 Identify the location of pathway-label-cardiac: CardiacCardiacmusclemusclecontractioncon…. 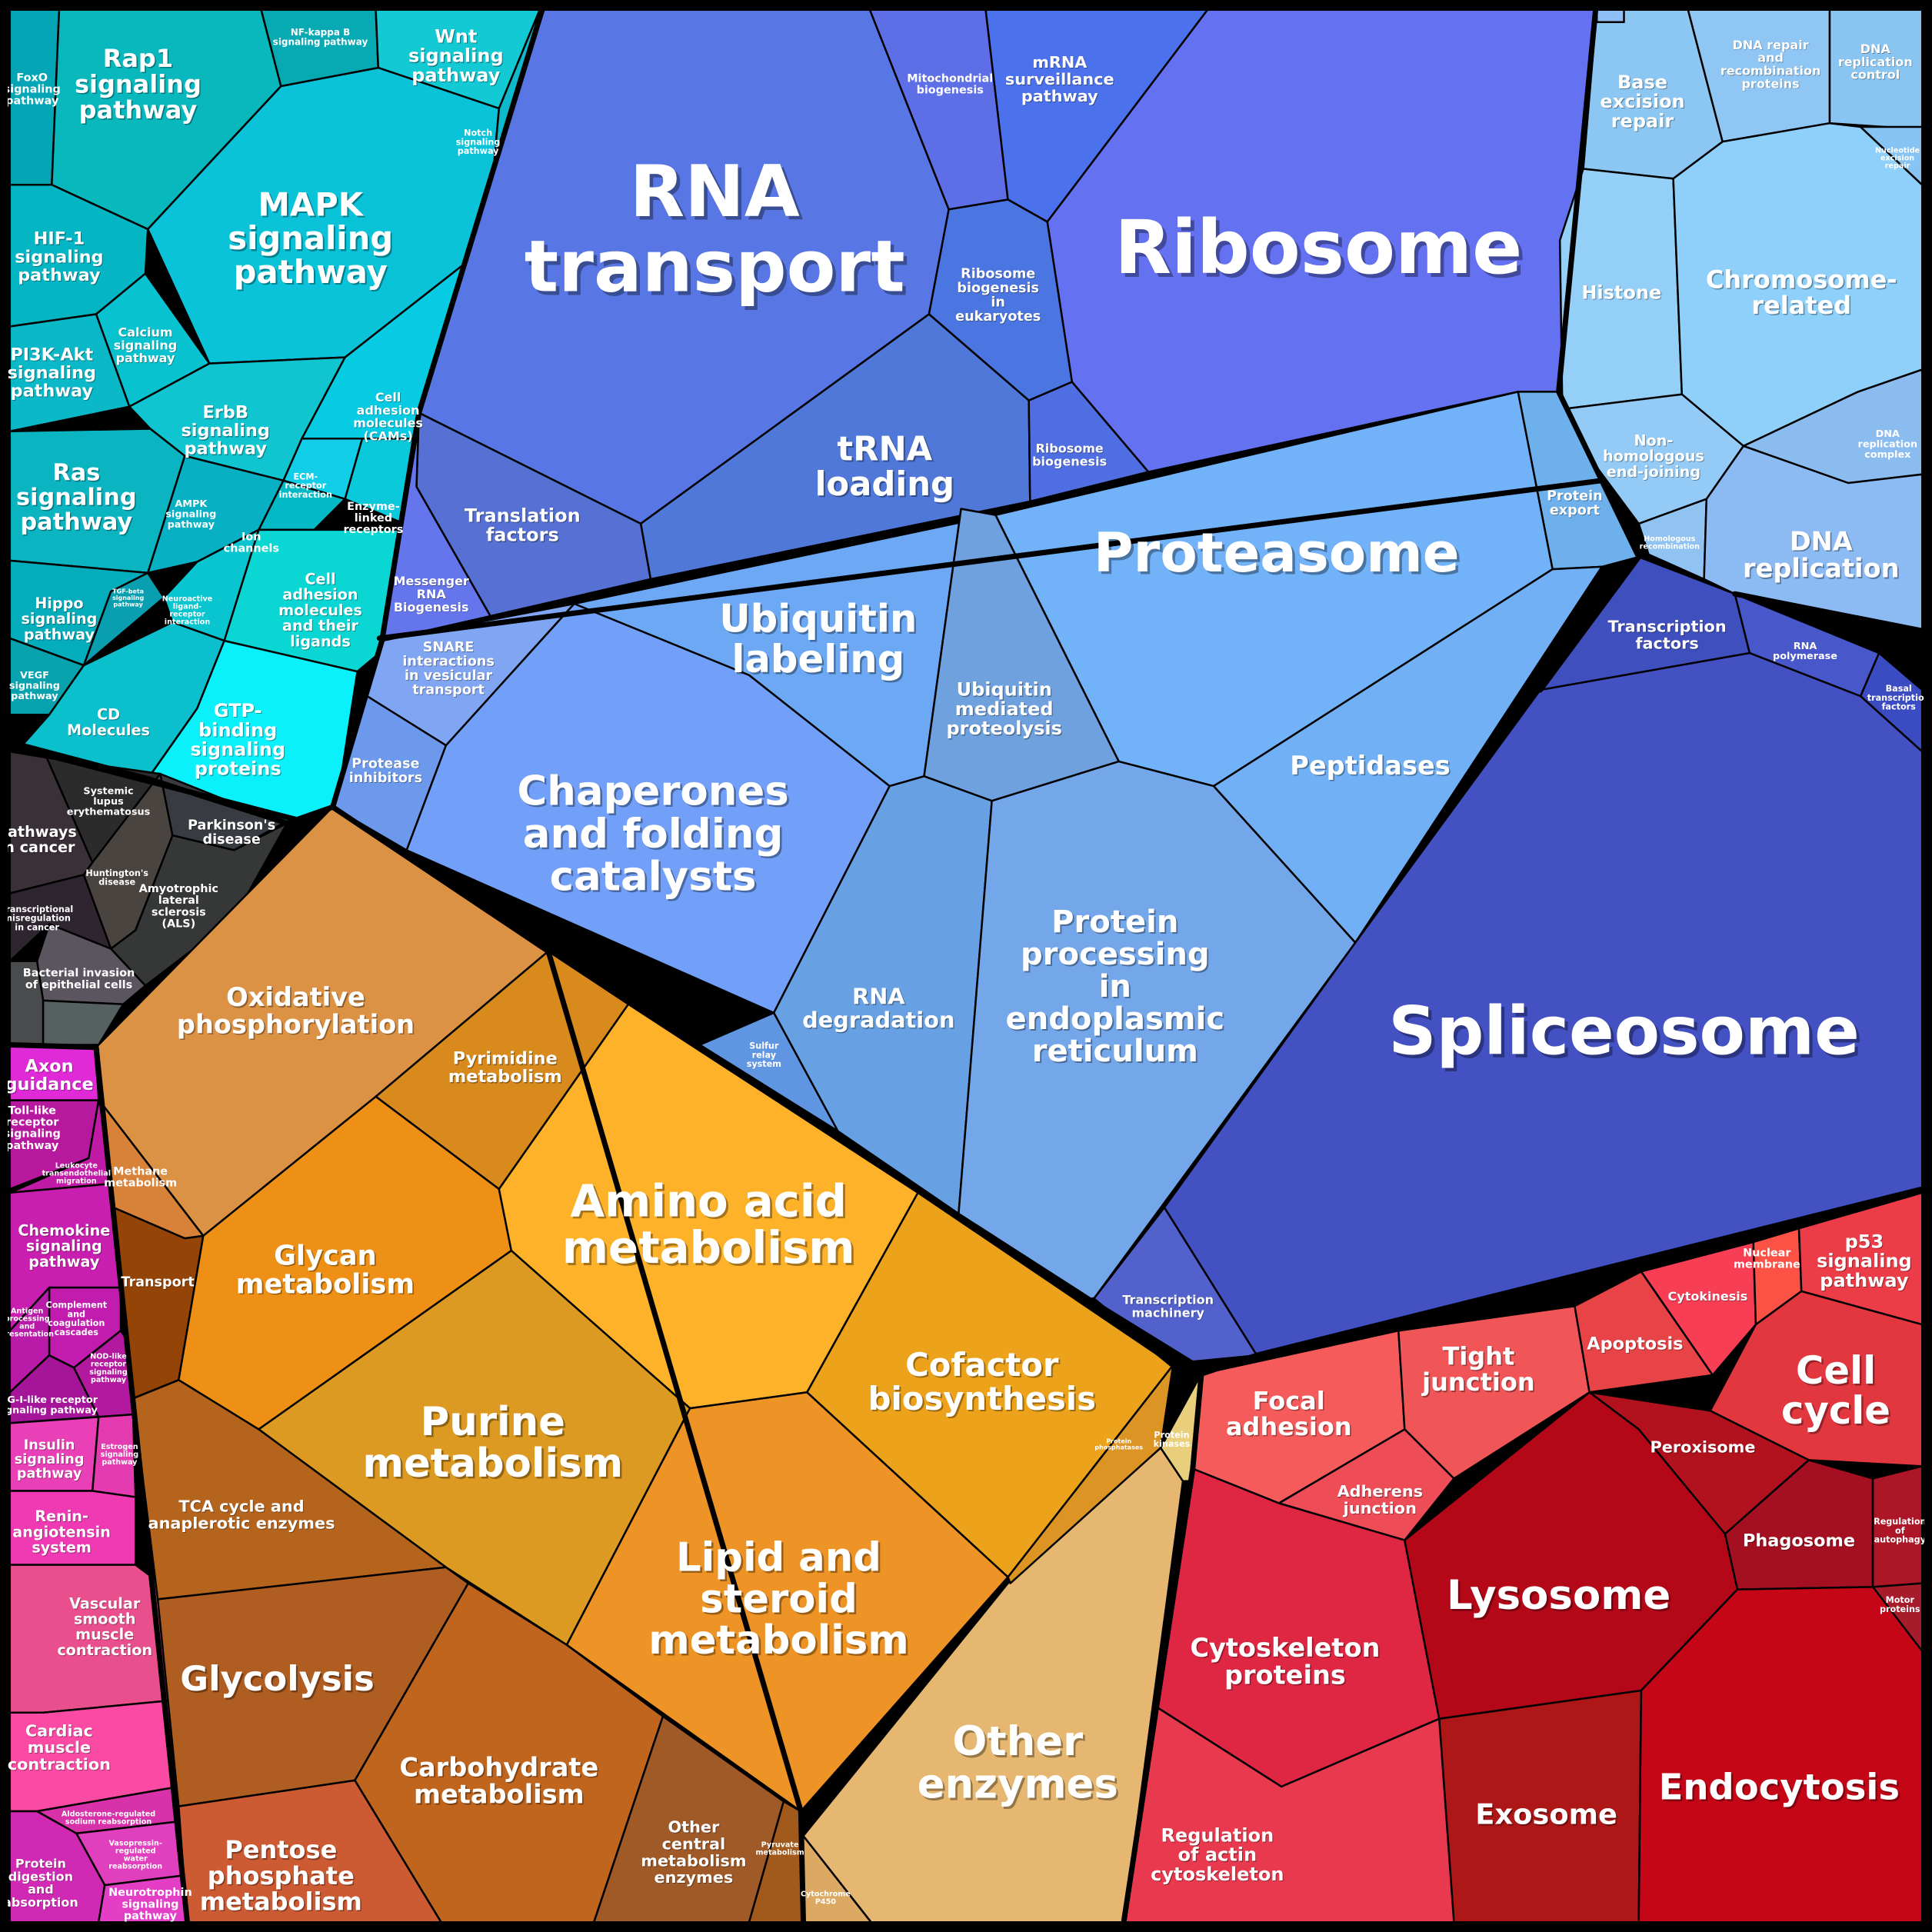
(60, 1747).